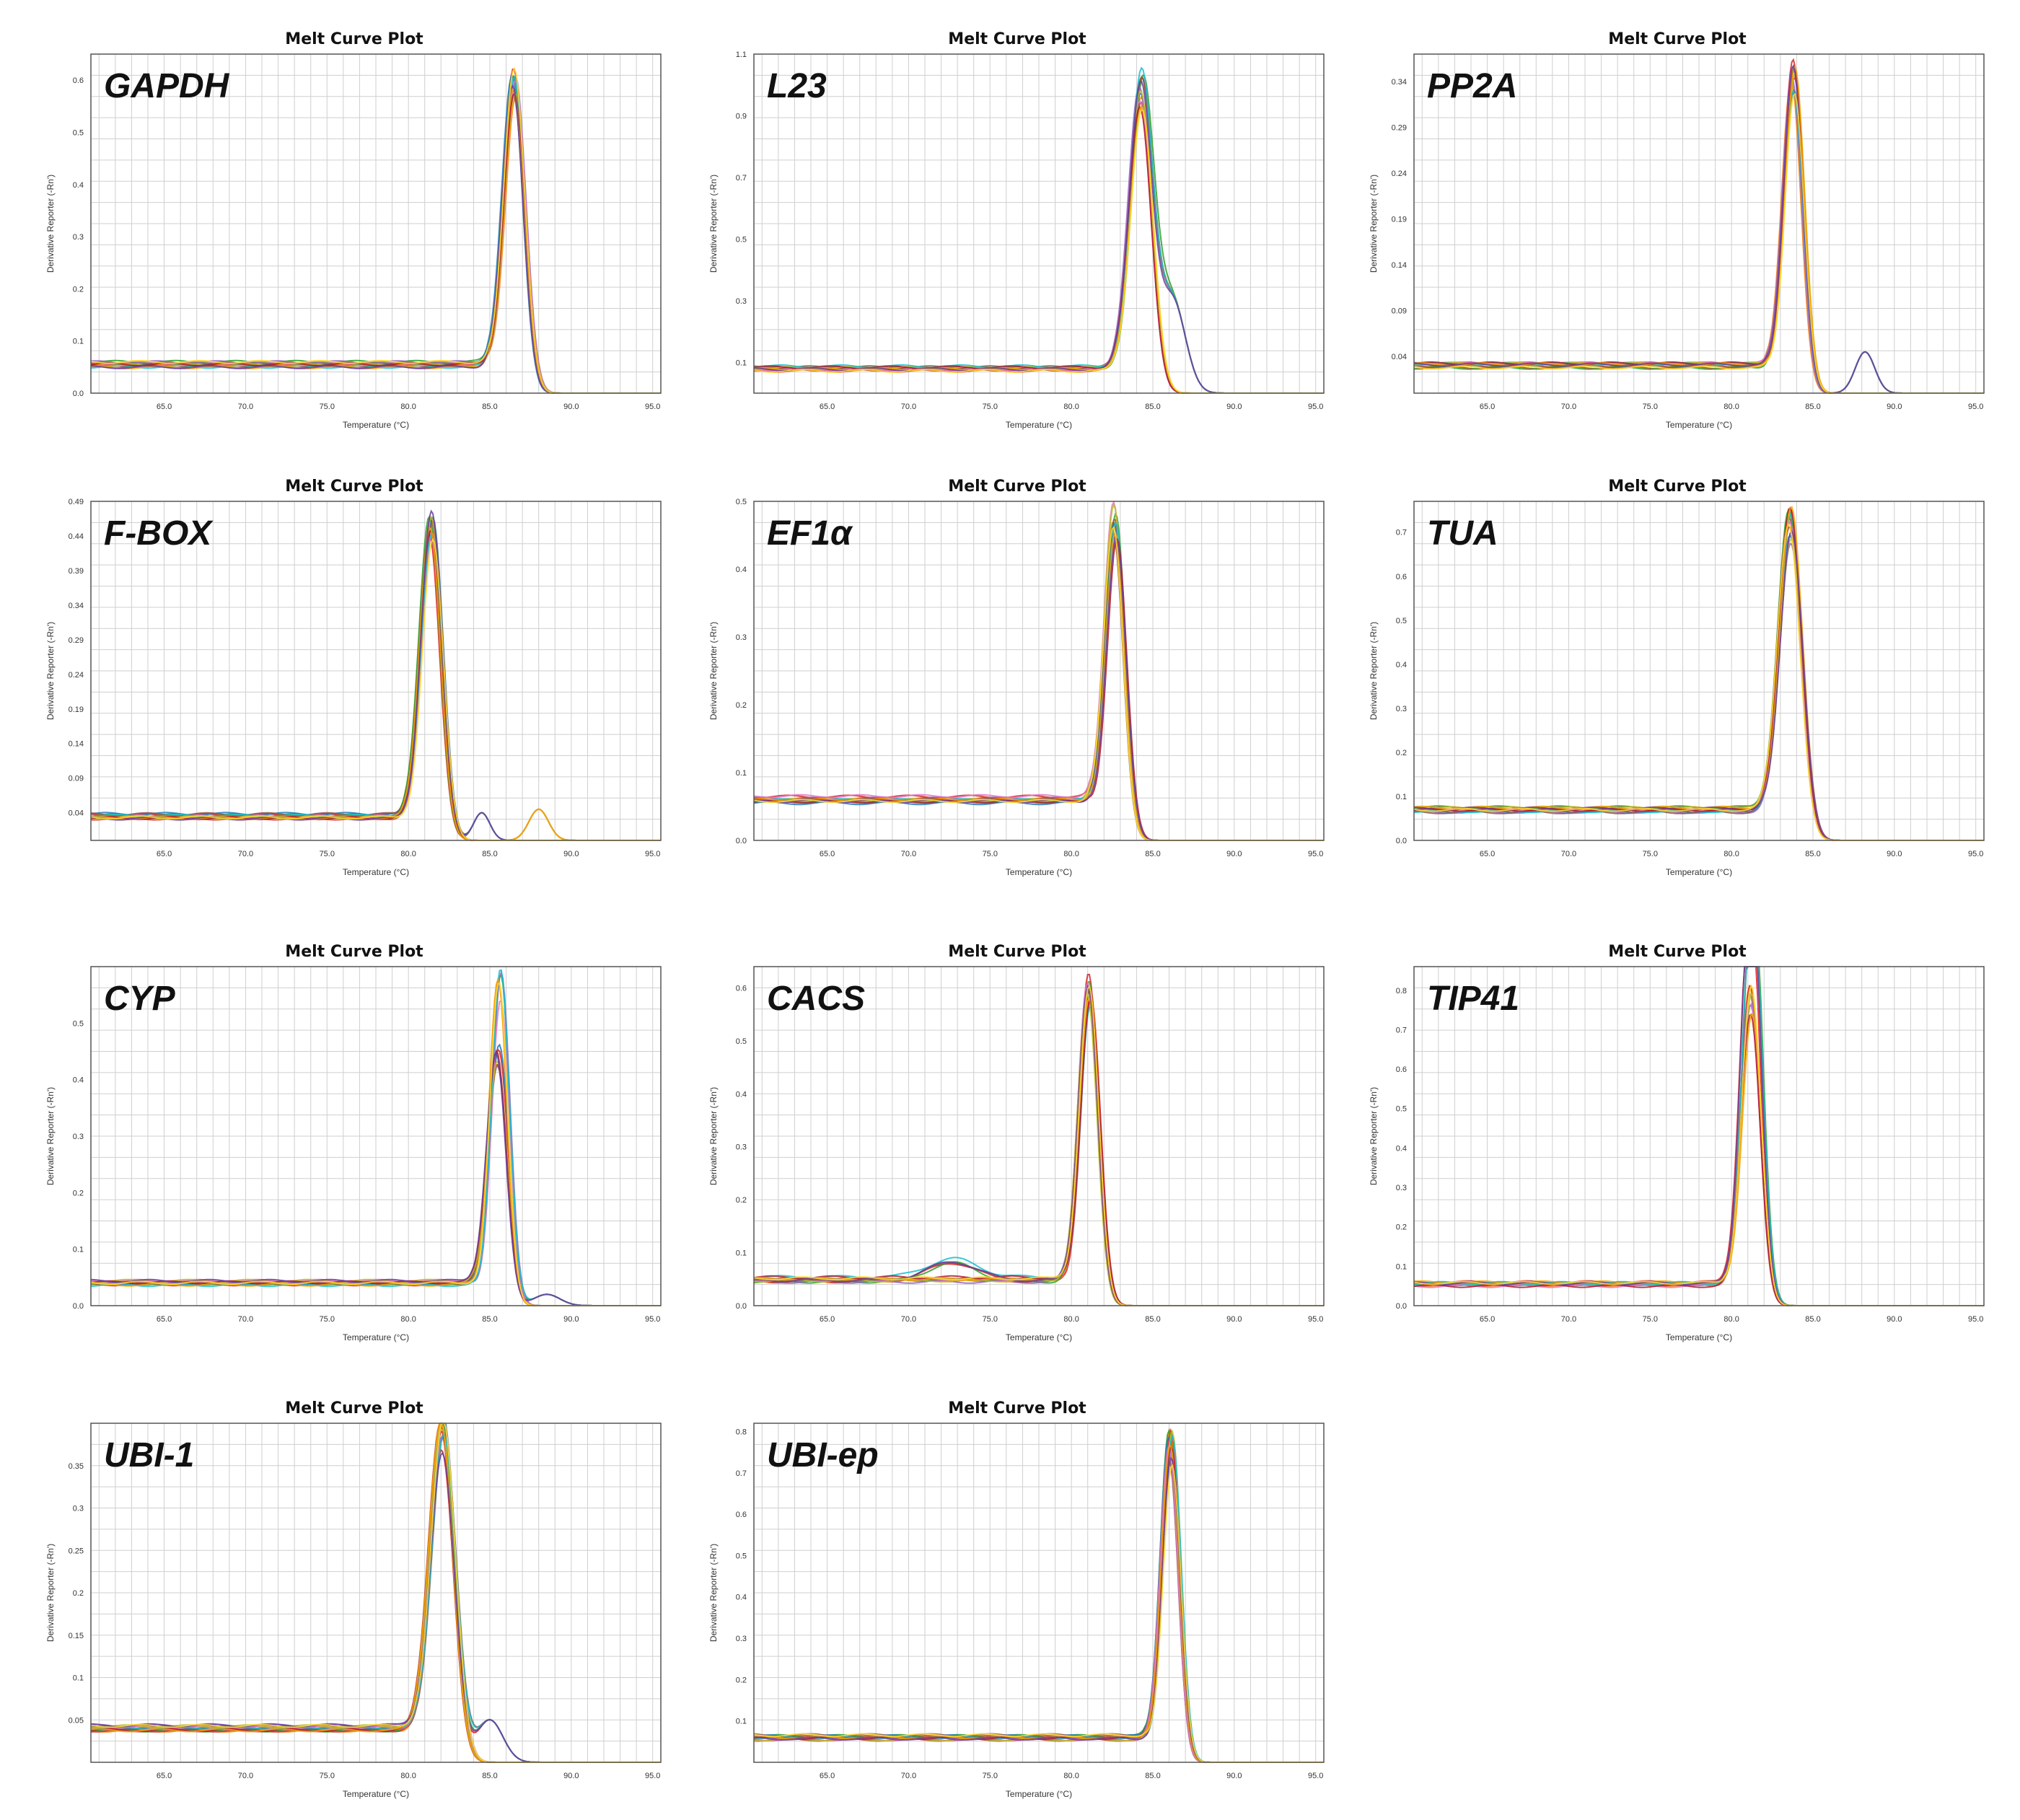  I want to click on gene-label: EF1α, so click(810, 533).